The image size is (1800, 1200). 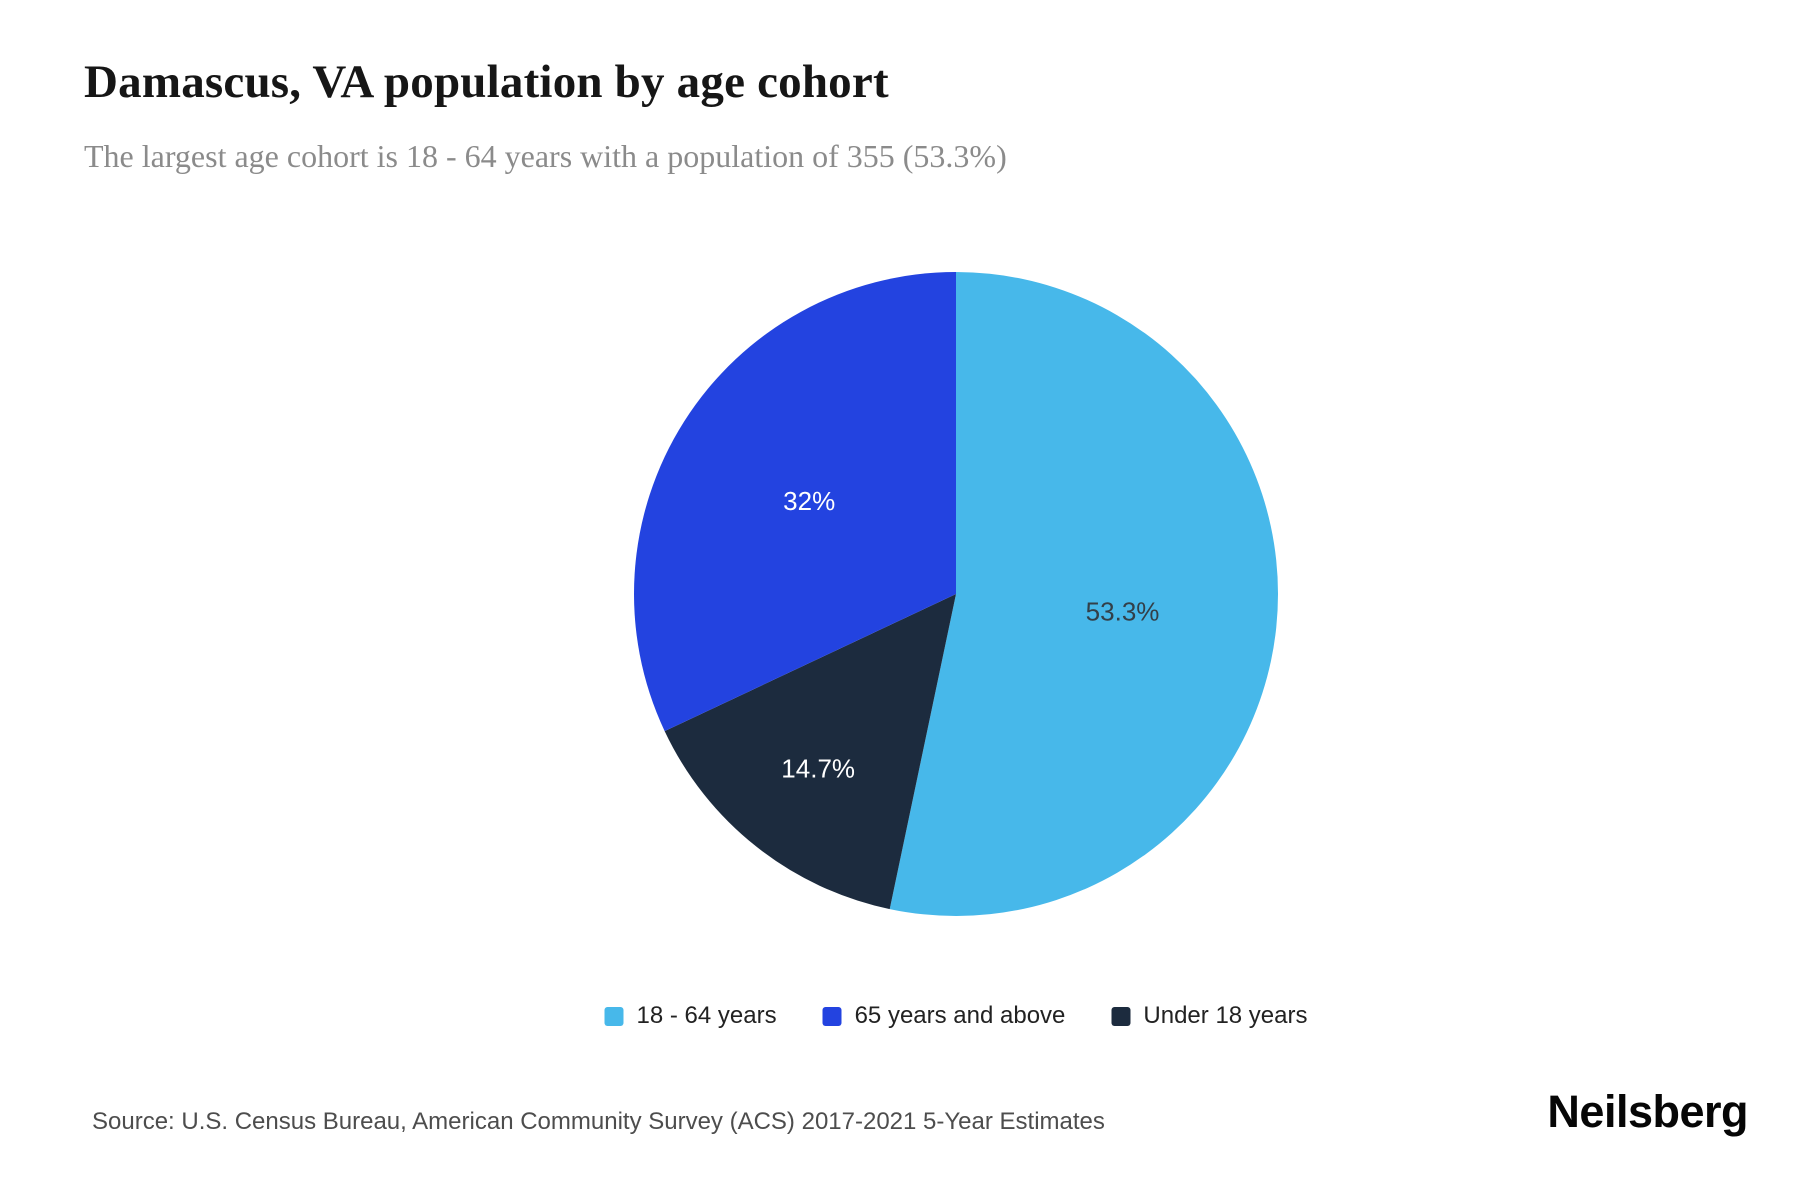 What do you see at coordinates (1647, 1111) in the screenshot?
I see `brand-logo: Neilsberg` at bounding box center [1647, 1111].